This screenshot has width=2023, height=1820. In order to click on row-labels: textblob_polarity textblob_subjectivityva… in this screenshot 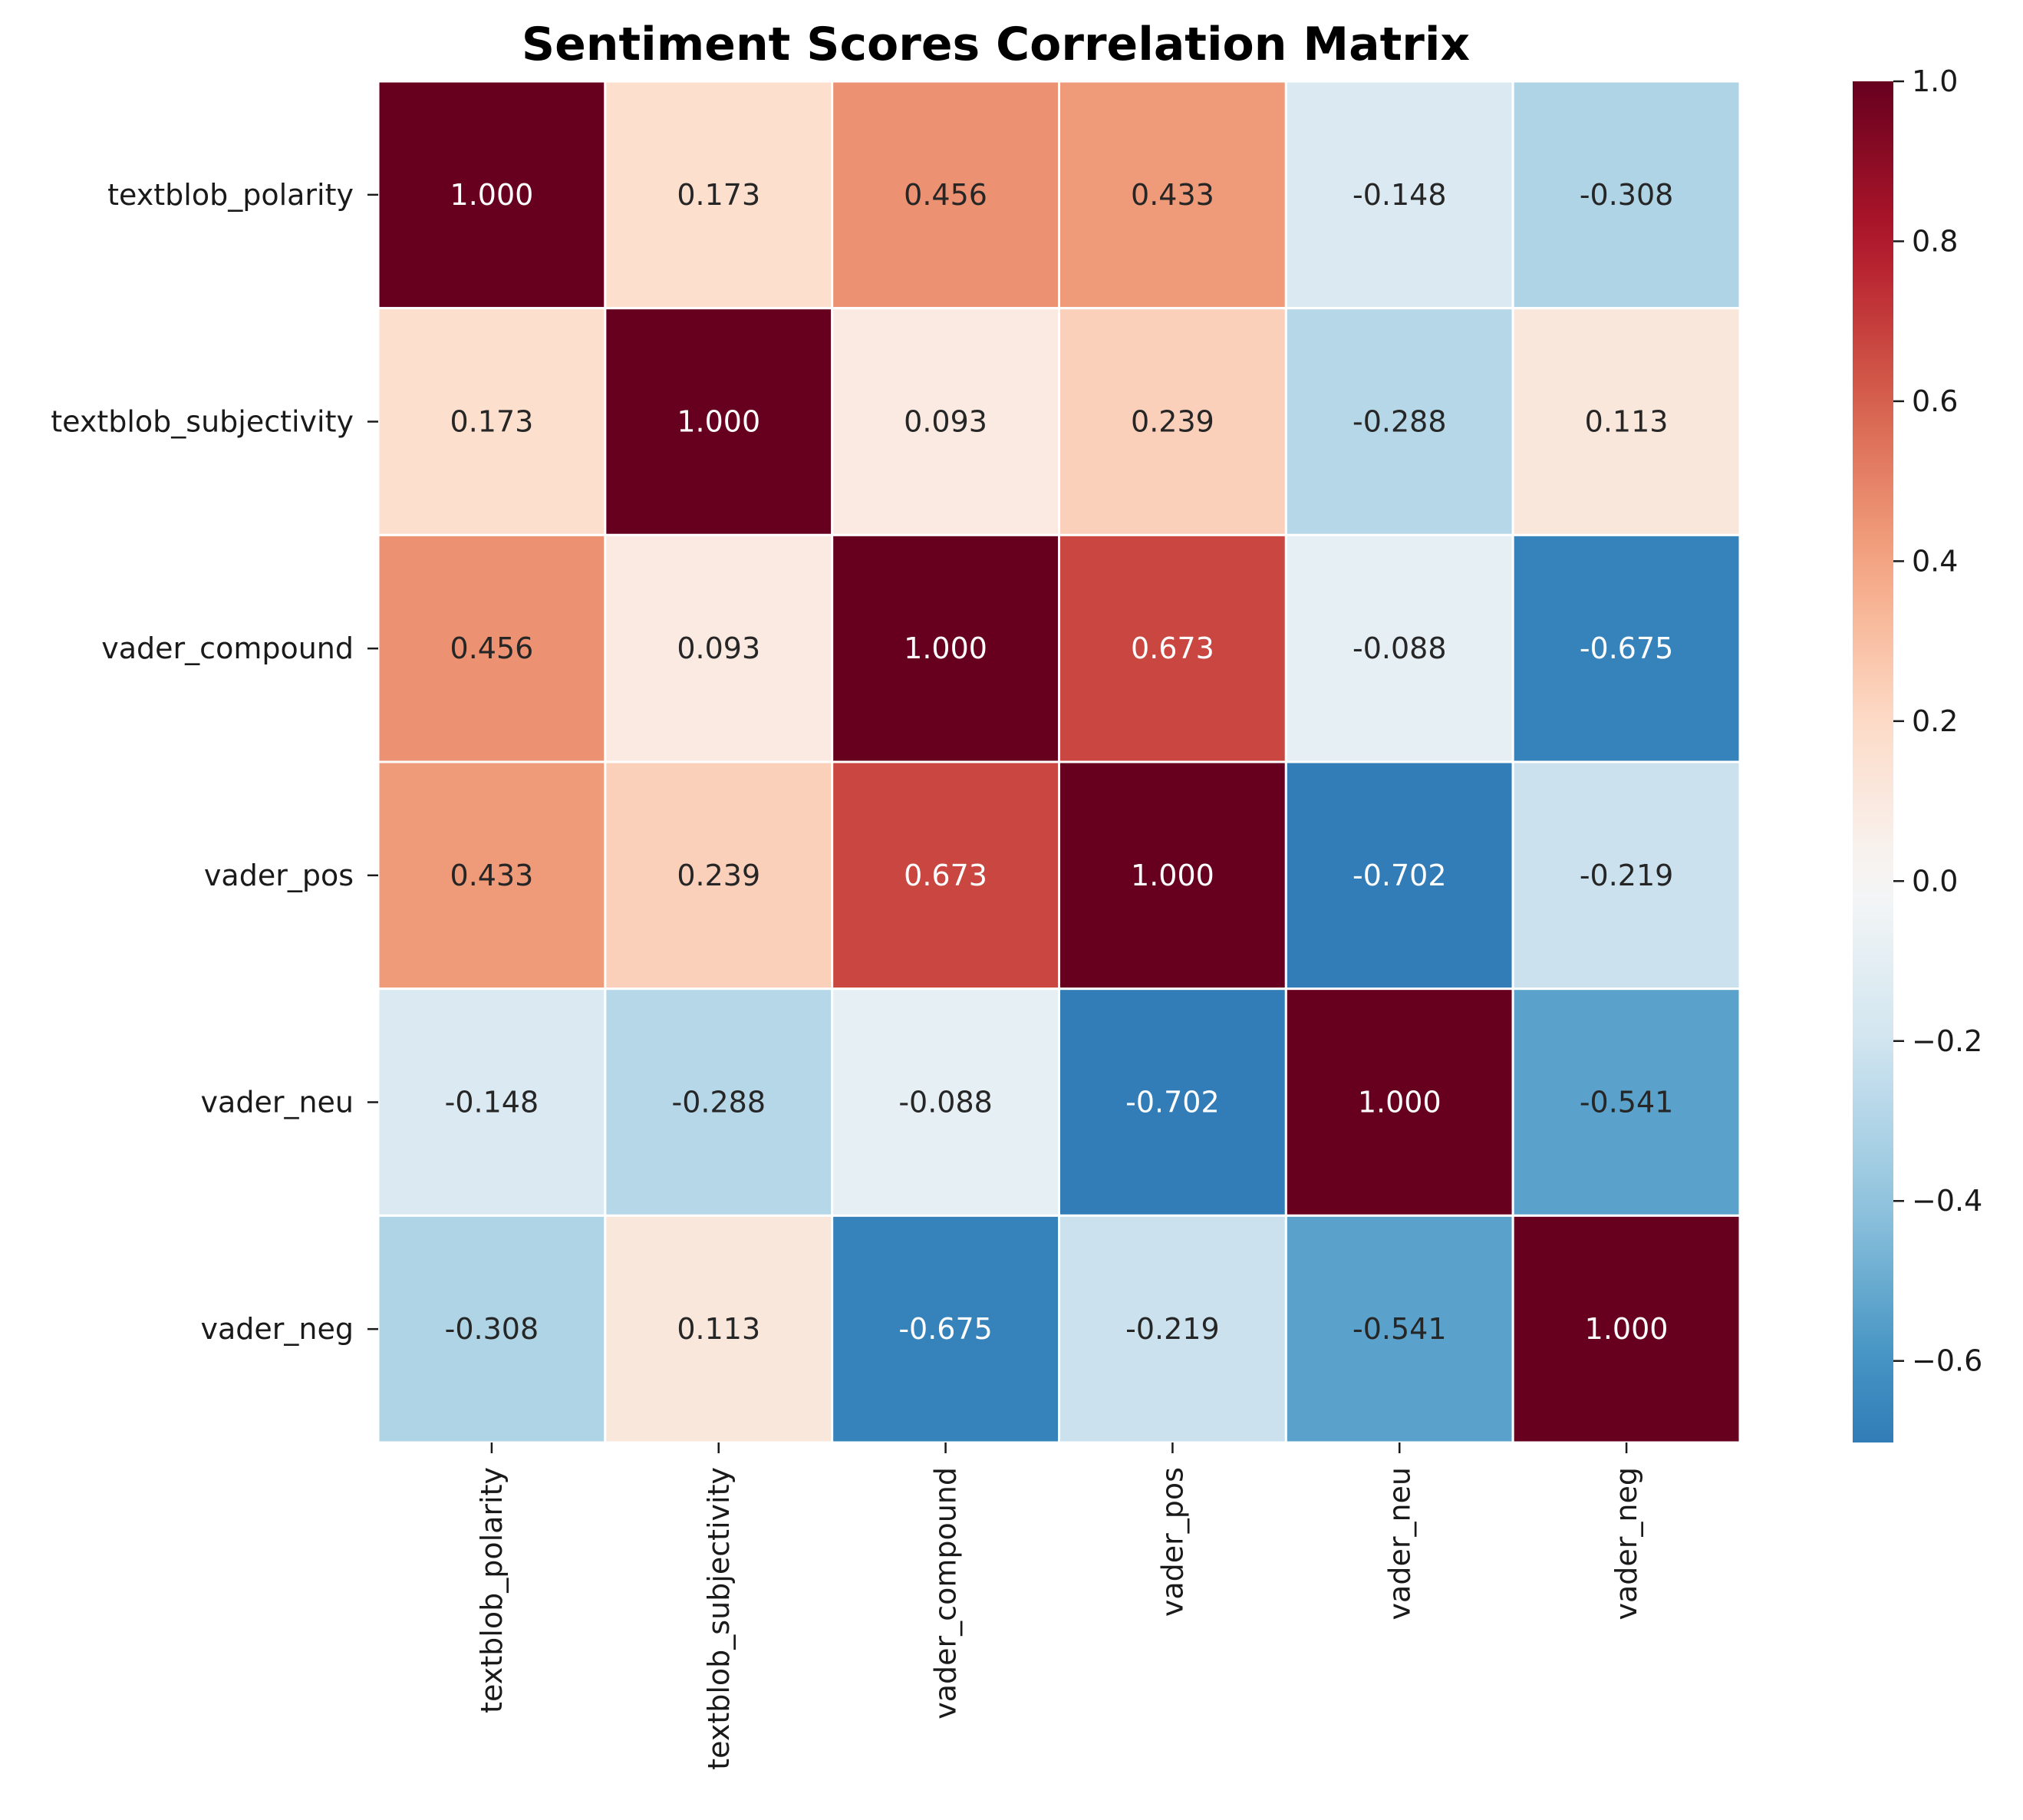, I will do `click(214, 762)`.